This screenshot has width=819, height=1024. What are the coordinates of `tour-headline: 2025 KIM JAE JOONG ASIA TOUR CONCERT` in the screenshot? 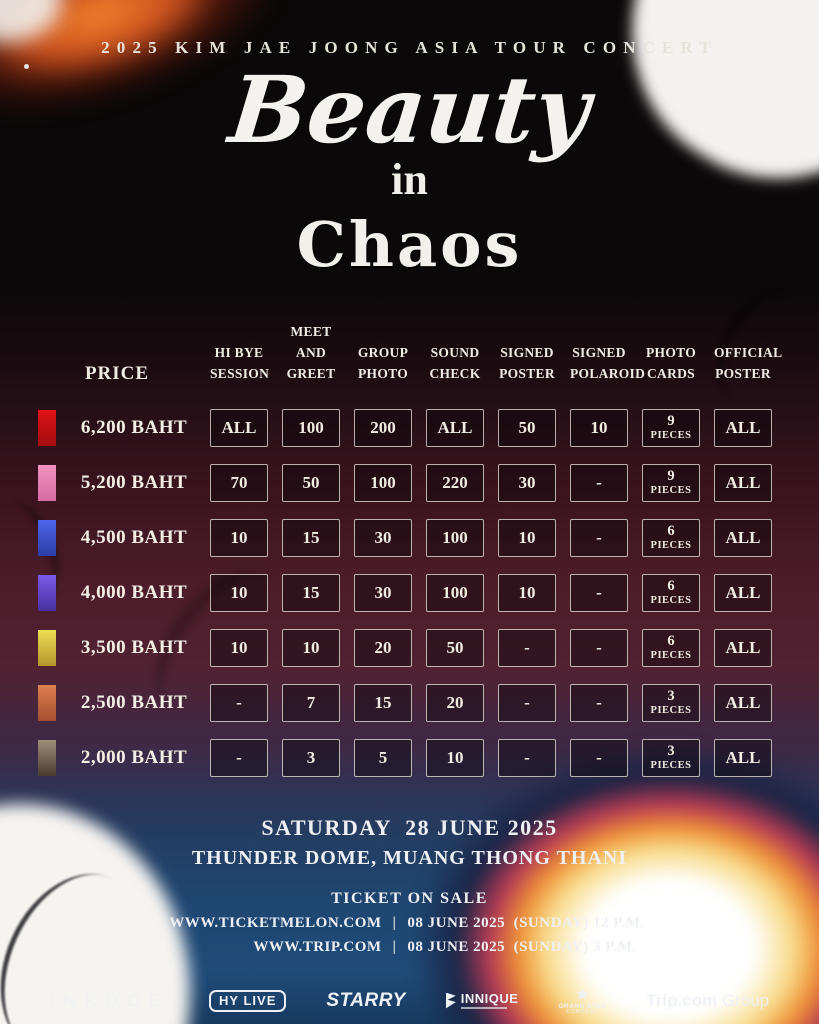 It's located at (409, 47).